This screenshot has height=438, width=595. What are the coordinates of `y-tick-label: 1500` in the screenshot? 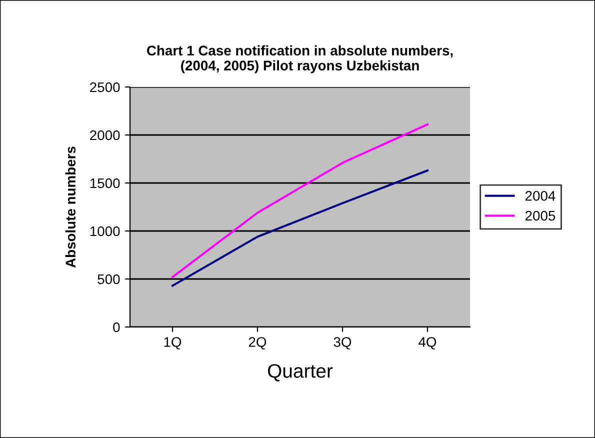 It's located at (105, 183).